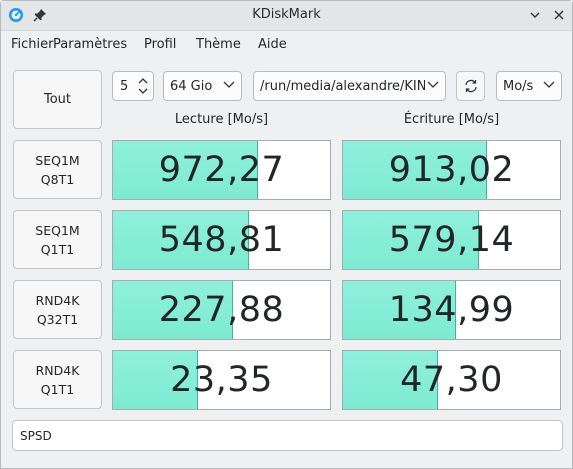 Image resolution: width=573 pixels, height=469 pixels. Describe the element at coordinates (559, 15) in the screenshot. I see `close-icon` at that location.